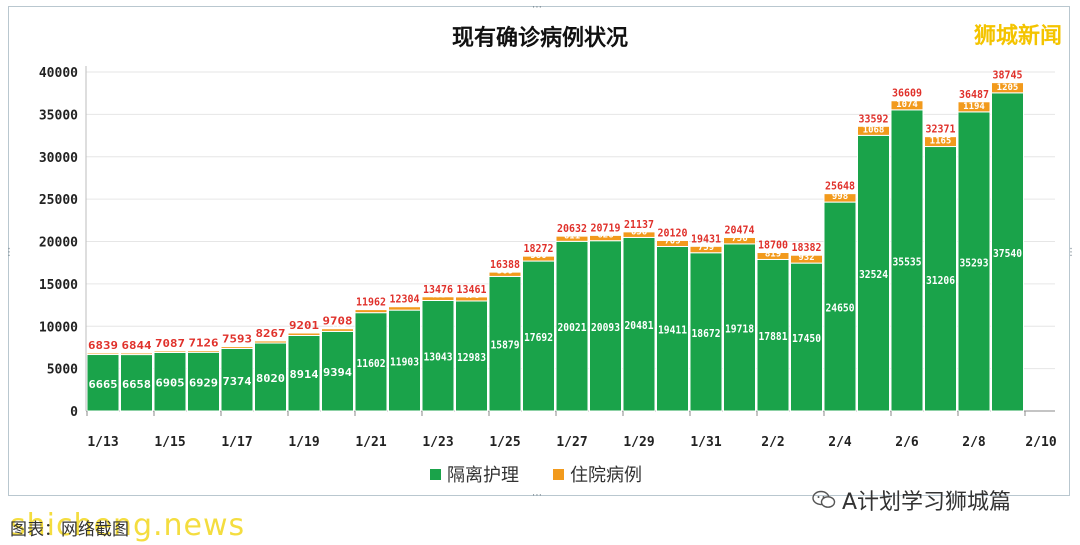  What do you see at coordinates (103, 345) in the screenshot?
I see `total-value-label: 6839` at bounding box center [103, 345].